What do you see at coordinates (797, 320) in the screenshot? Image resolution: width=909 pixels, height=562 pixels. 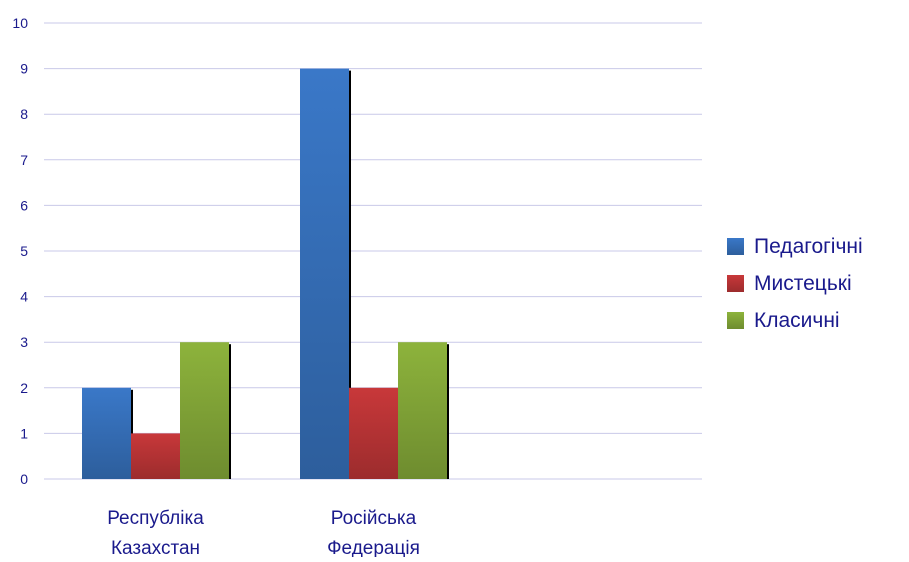 I see `legend-label: Класичні` at bounding box center [797, 320].